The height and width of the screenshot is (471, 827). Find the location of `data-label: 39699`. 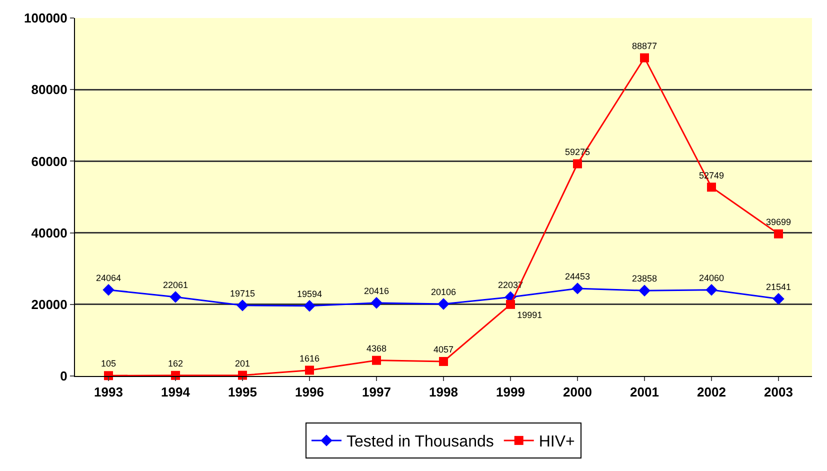

data-label: 39699 is located at coordinates (779, 222).